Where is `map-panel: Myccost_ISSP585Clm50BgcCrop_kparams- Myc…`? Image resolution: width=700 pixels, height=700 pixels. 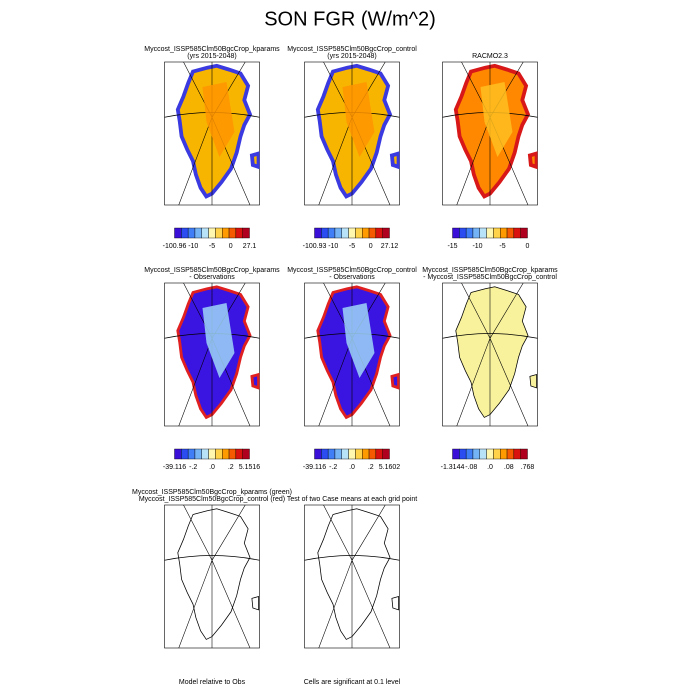
map-panel: Myccost_ISSP585Clm50BgcCrop_kparams- Myc… is located at coordinates (490, 369).